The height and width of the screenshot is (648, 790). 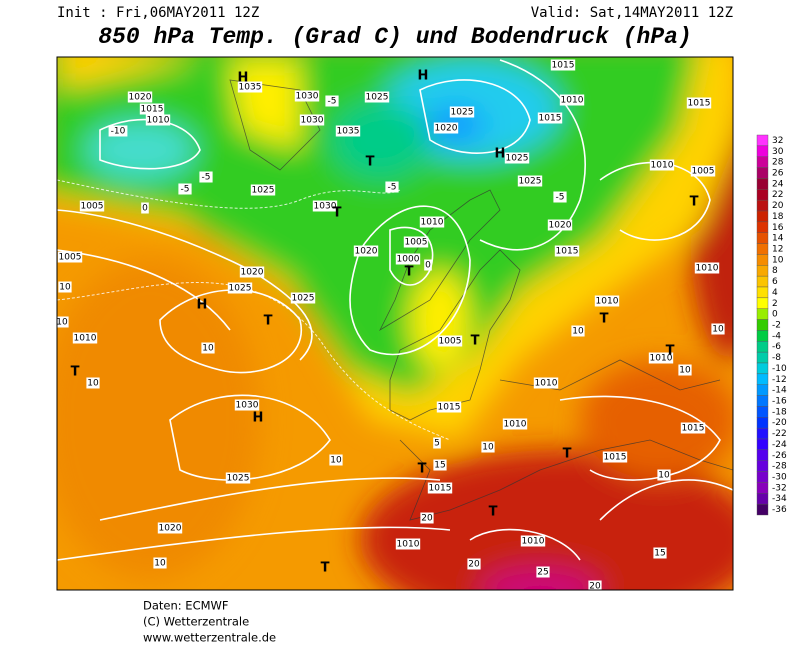 I want to click on footer-line: Daten: ECMWF, so click(x=186, y=606).